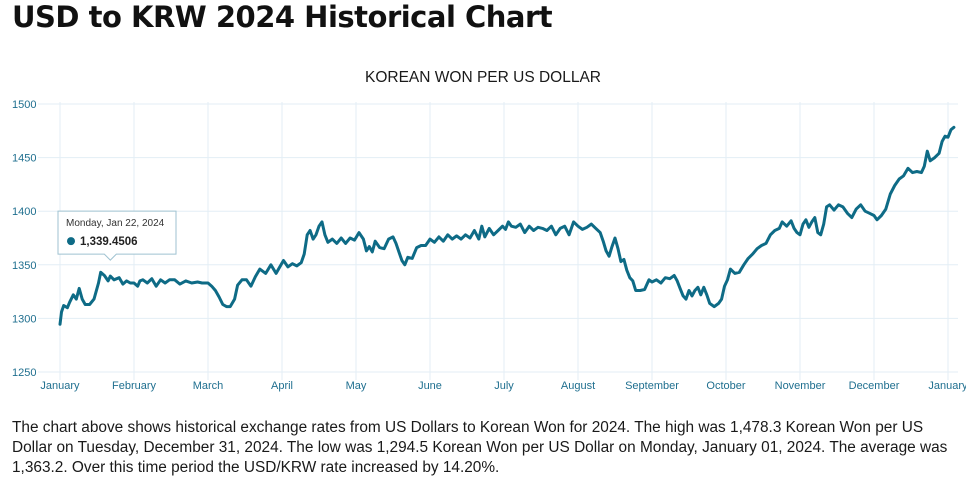 This screenshot has height=499, width=966. Describe the element at coordinates (578, 386) in the screenshot. I see `x-tick-label: August` at that location.